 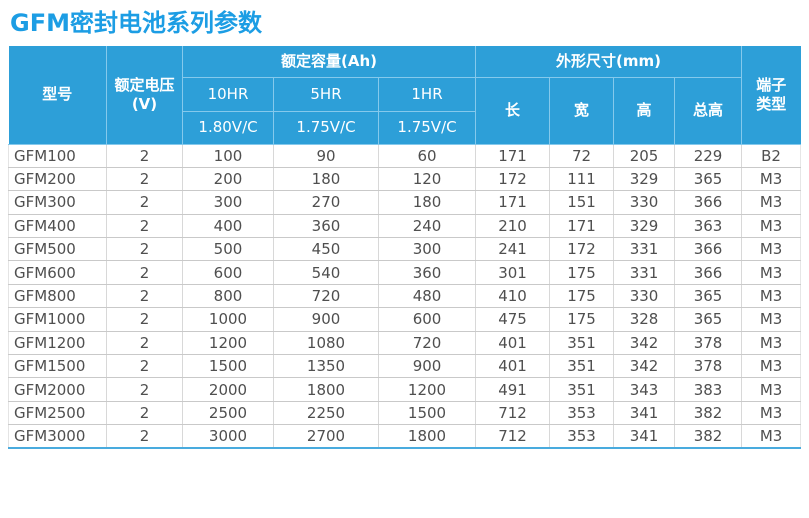 What do you see at coordinates (326, 272) in the screenshot?
I see `value-cell: 540` at bounding box center [326, 272].